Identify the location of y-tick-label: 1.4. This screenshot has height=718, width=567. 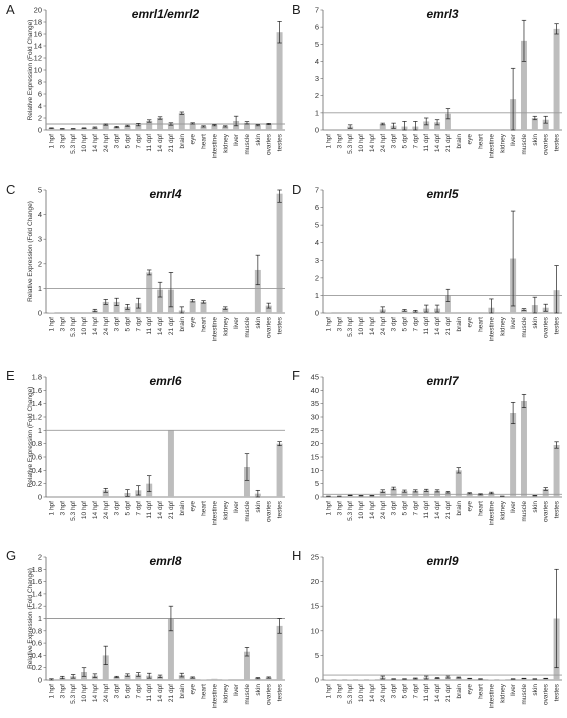
(37, 593).